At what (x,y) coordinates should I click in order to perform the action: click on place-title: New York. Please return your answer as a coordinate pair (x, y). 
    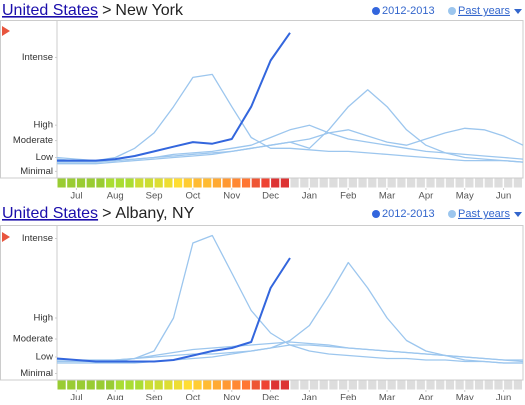
    Looking at the image, I should click on (149, 10).